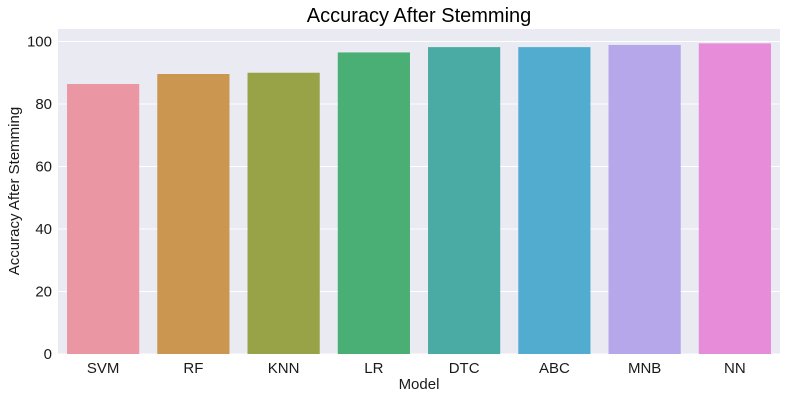 This screenshot has height=400, width=789. I want to click on x-tick-label-nn: NN, so click(735, 368).